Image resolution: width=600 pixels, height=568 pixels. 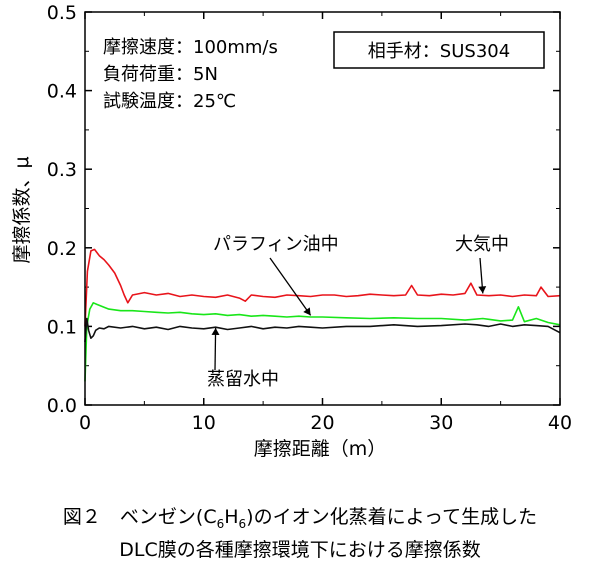 I want to click on caption-line-1: 図２ ベンゼン(C6H6)のイオン化蒸着によって生成した, so click(x=300, y=518).